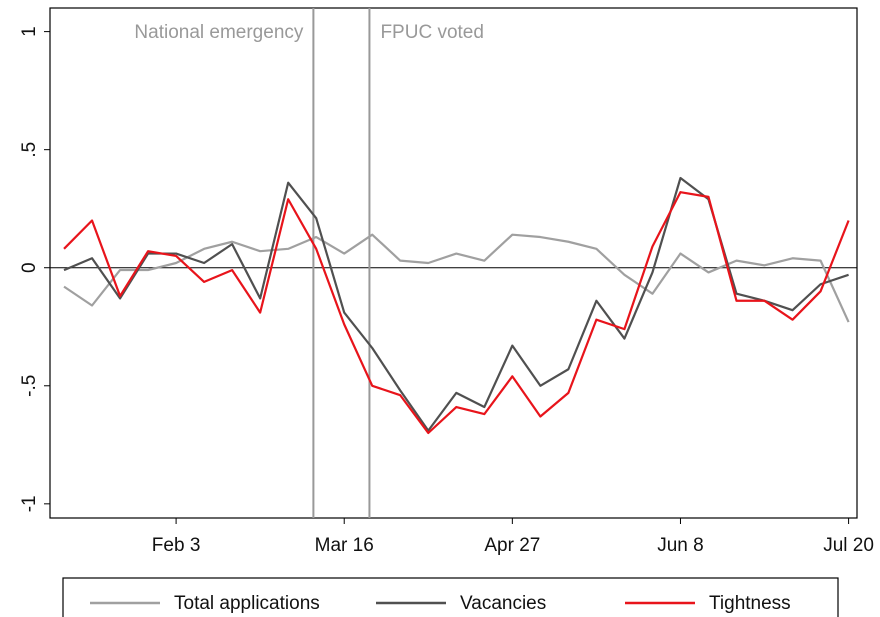  Describe the element at coordinates (431, 32) in the screenshot. I see `annotation-label: FPUC voted` at that location.